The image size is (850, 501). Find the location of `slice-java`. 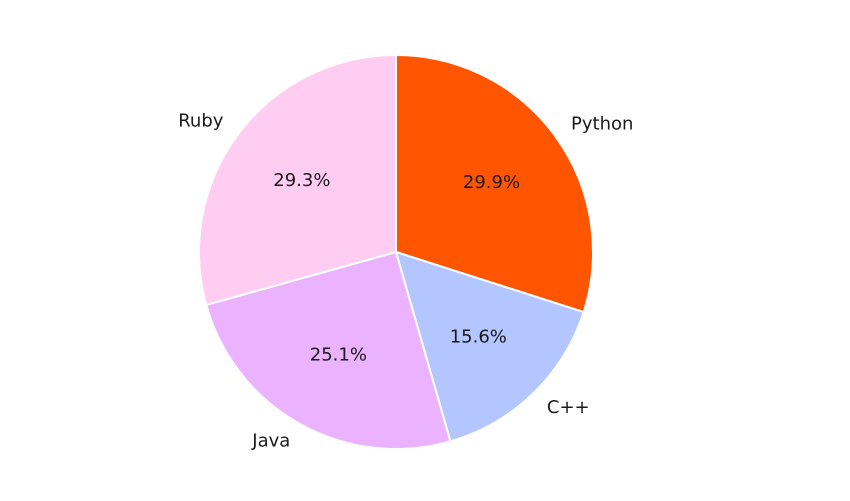

slice-java is located at coordinates (328, 350).